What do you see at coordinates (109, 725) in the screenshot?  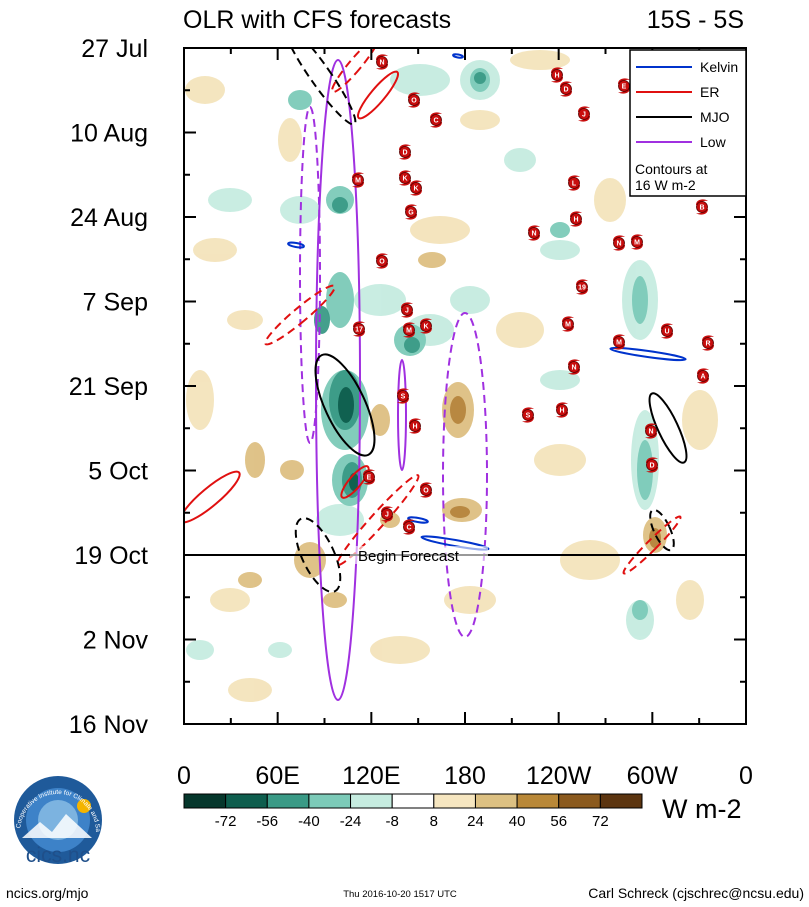 I see `y-tick-label: 16 Nov` at bounding box center [109, 725].